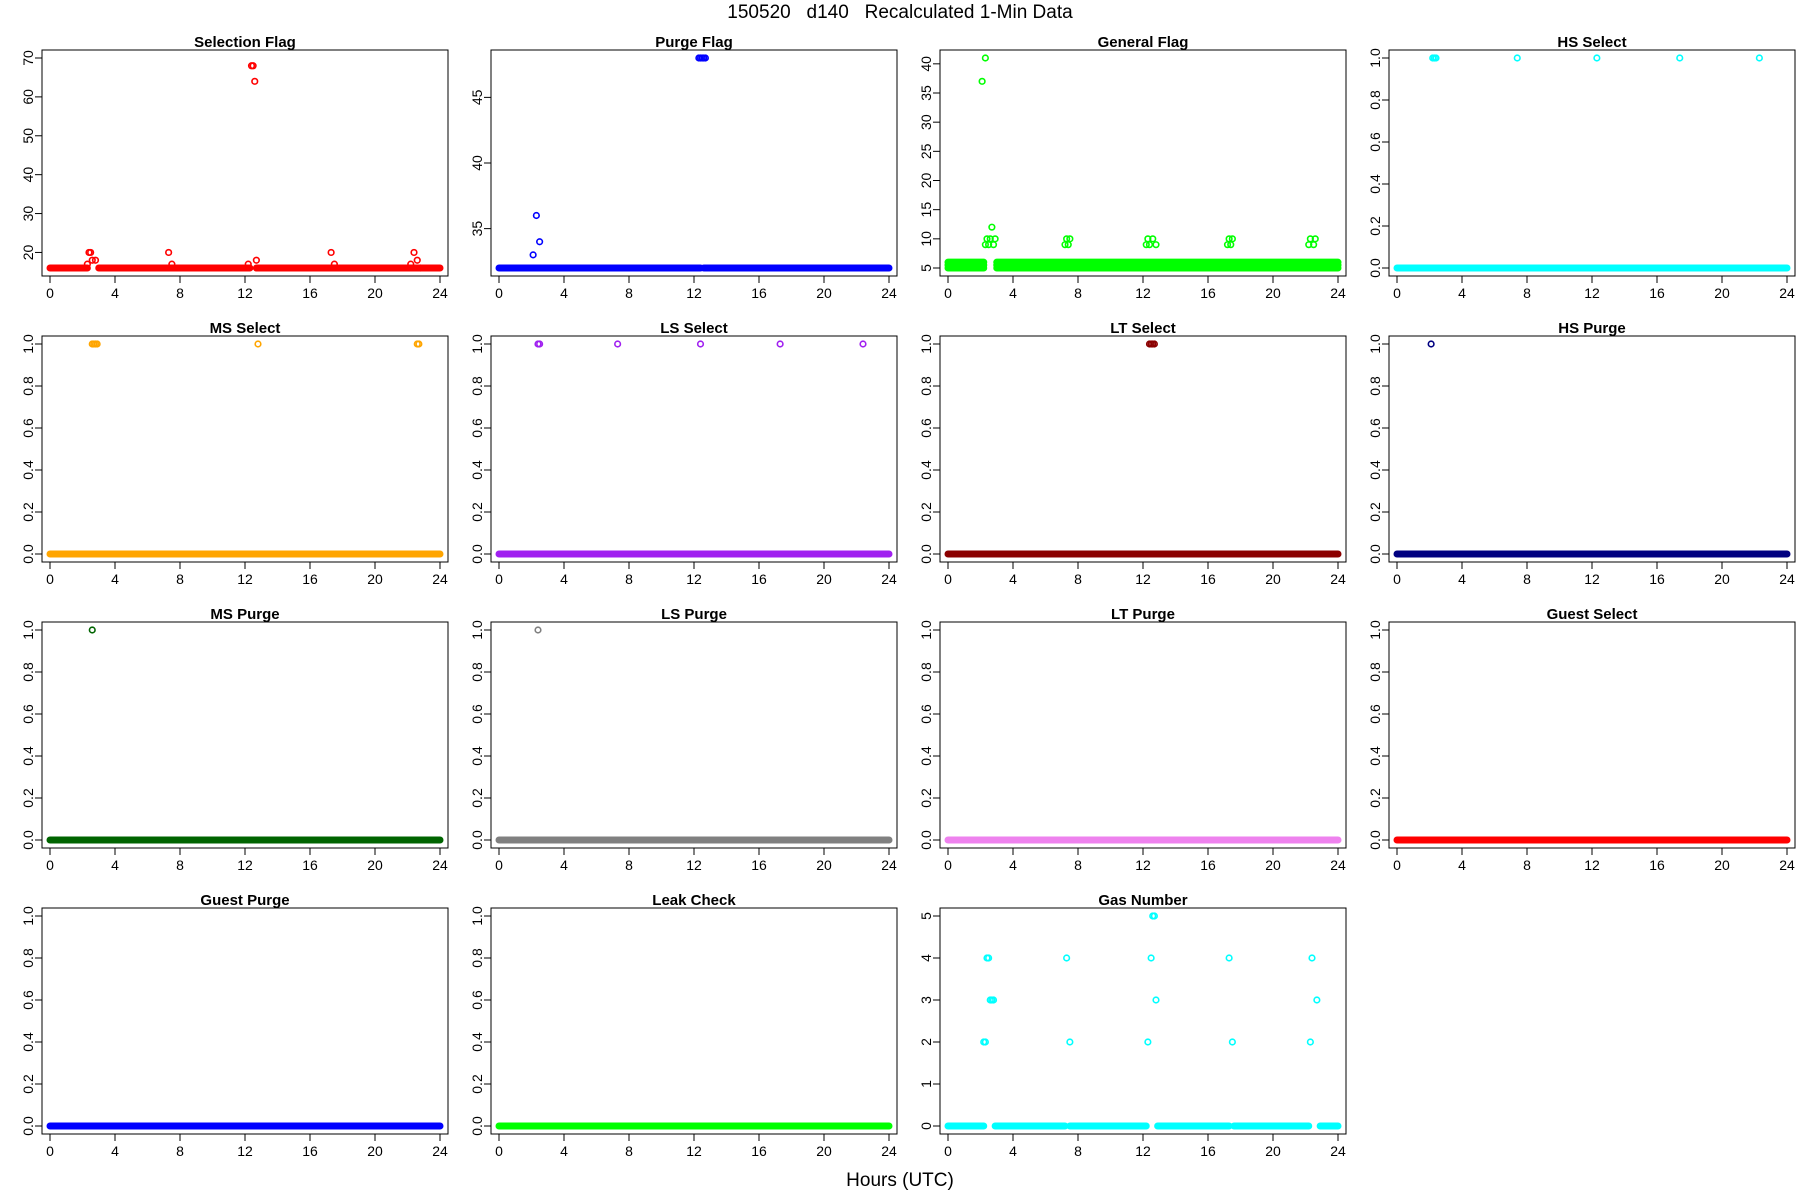 The width and height of the screenshot is (1800, 1200). What do you see at coordinates (180, 293) in the screenshot?
I see `panel-0-xtick-label-2: 8` at bounding box center [180, 293].